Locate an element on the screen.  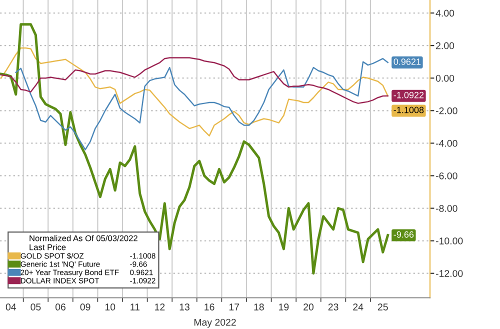
x-tick-label: 17 is located at coordinates (234, 307).